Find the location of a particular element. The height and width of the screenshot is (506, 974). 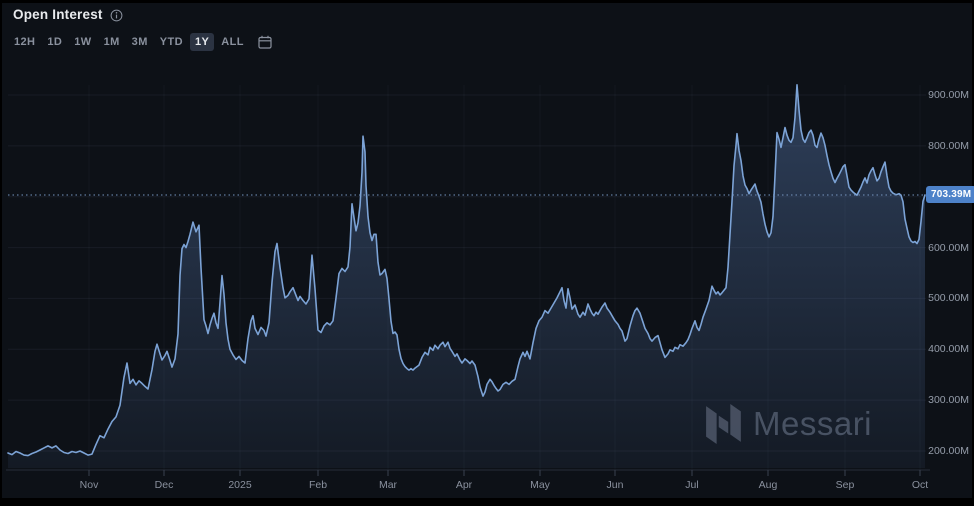

calendar-button is located at coordinates (265, 42).